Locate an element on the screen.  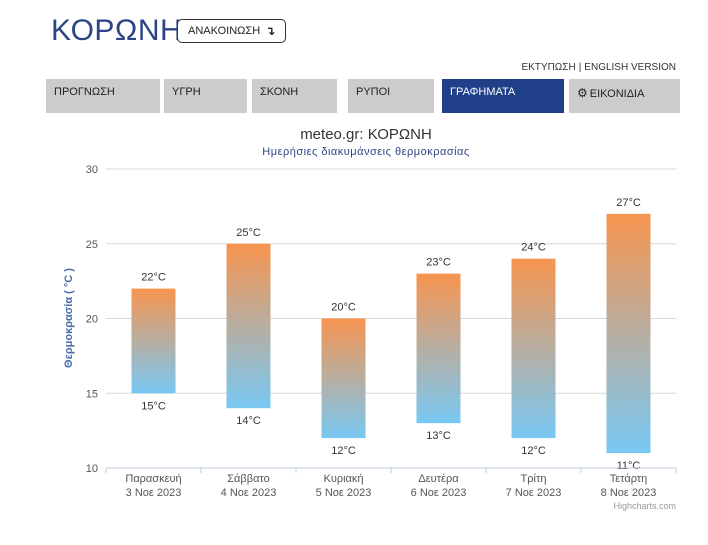
min-temp-label: 14°C is located at coordinates (248, 421).